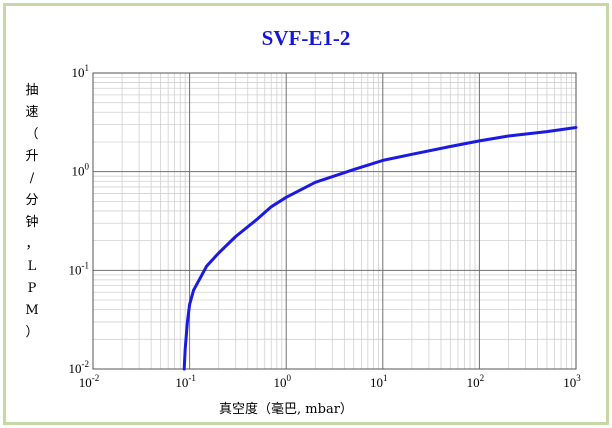  What do you see at coordinates (79, 367) in the screenshot?
I see `y-tick-label: 10⁻²` at bounding box center [79, 367].